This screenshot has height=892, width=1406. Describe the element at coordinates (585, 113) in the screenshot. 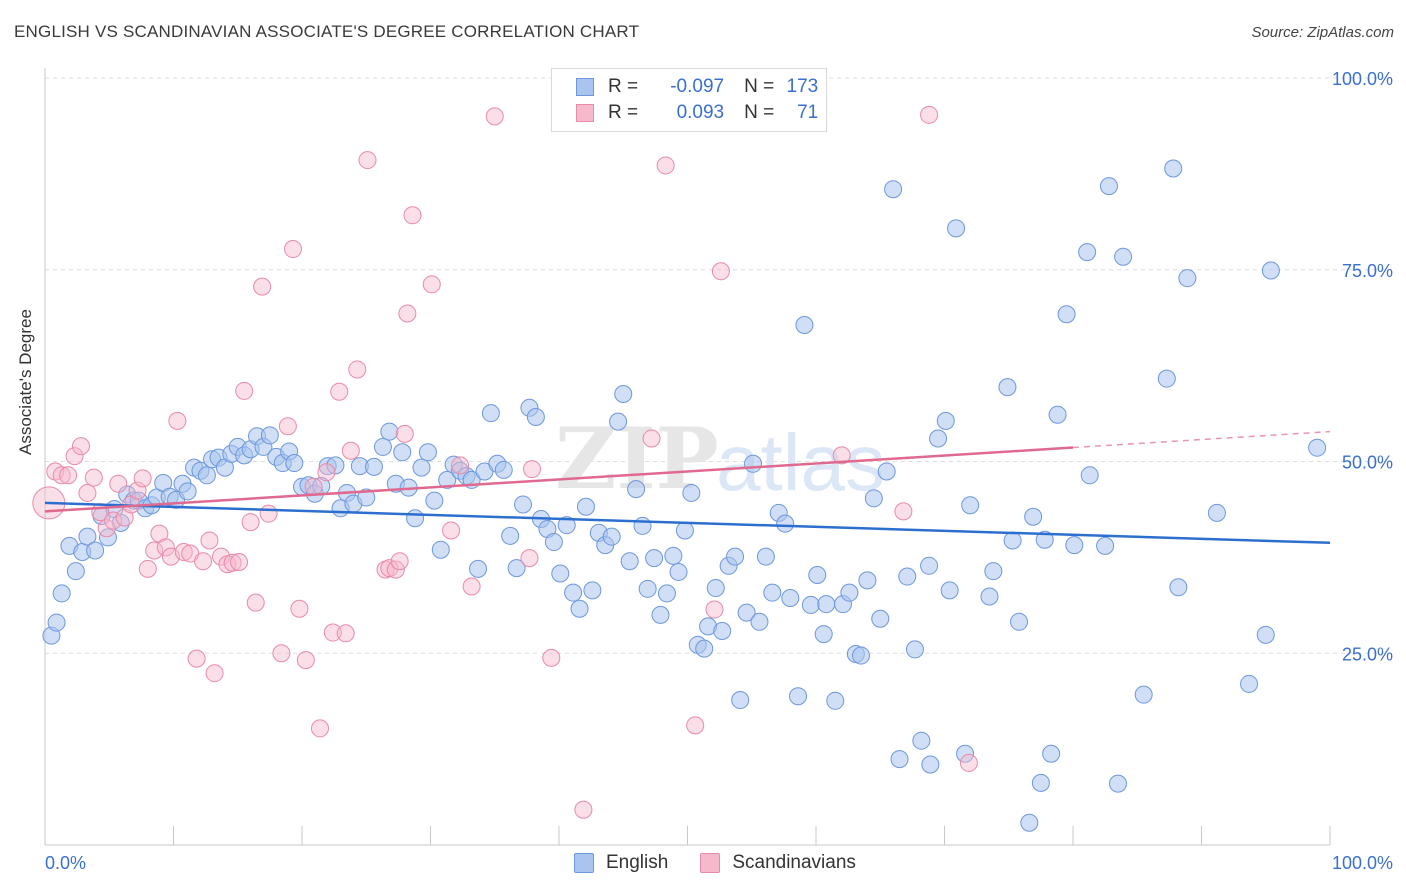

I see `scandinavian-swatch` at that location.